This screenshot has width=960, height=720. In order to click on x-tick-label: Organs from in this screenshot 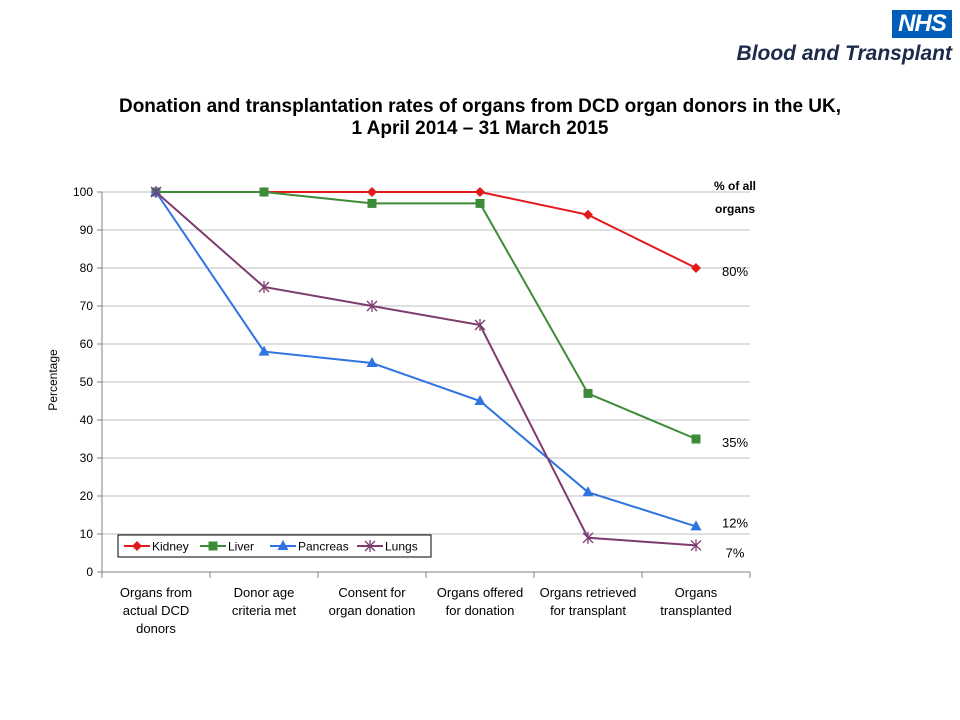, I will do `click(156, 592)`.